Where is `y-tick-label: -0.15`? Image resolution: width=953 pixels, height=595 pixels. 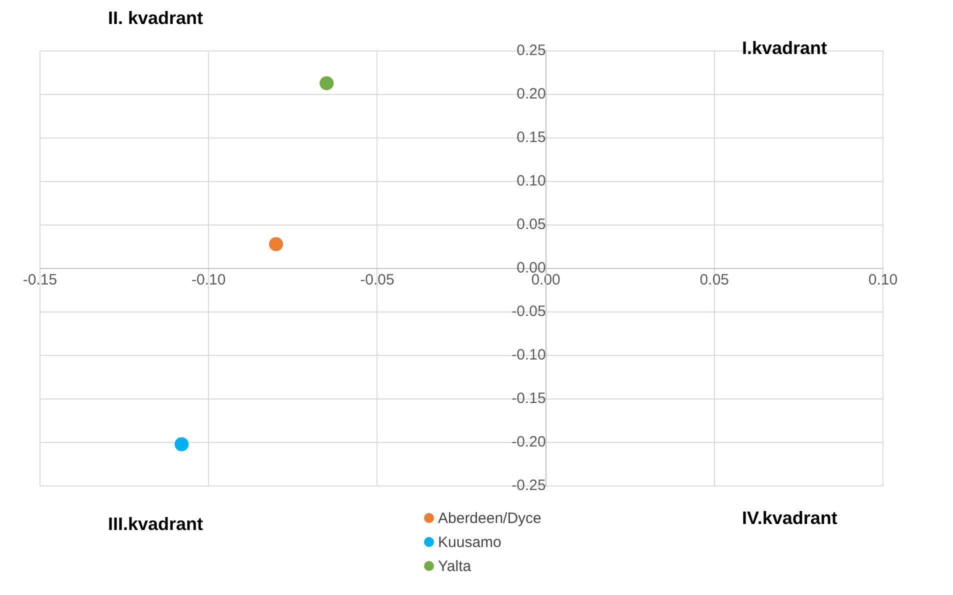
y-tick-label: -0.15 is located at coordinates (529, 399).